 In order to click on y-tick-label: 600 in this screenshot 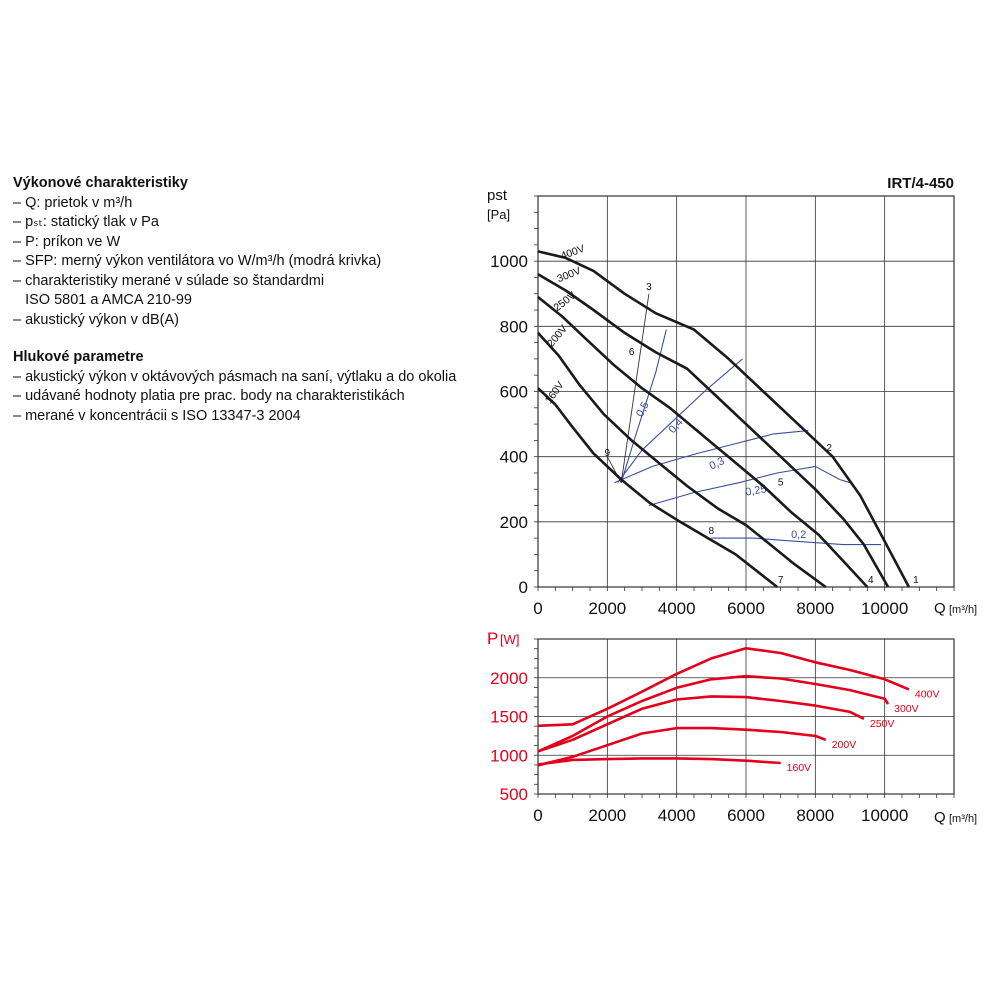, I will do `click(514, 392)`.